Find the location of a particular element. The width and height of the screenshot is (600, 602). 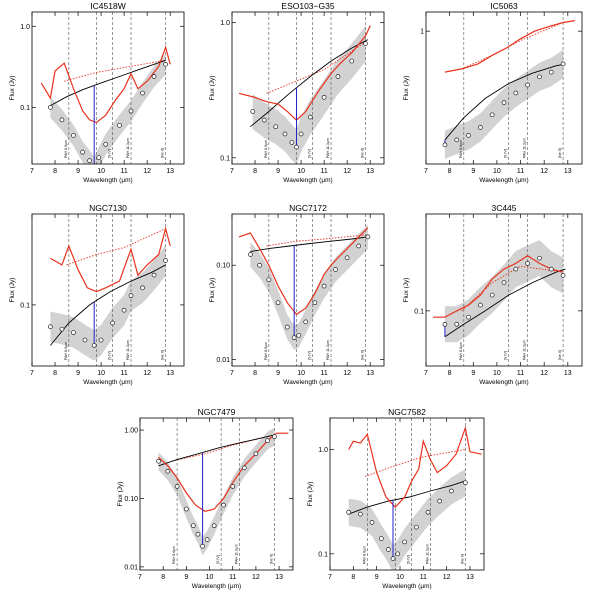

y-tick-label: 1.0 is located at coordinates (225, 23).